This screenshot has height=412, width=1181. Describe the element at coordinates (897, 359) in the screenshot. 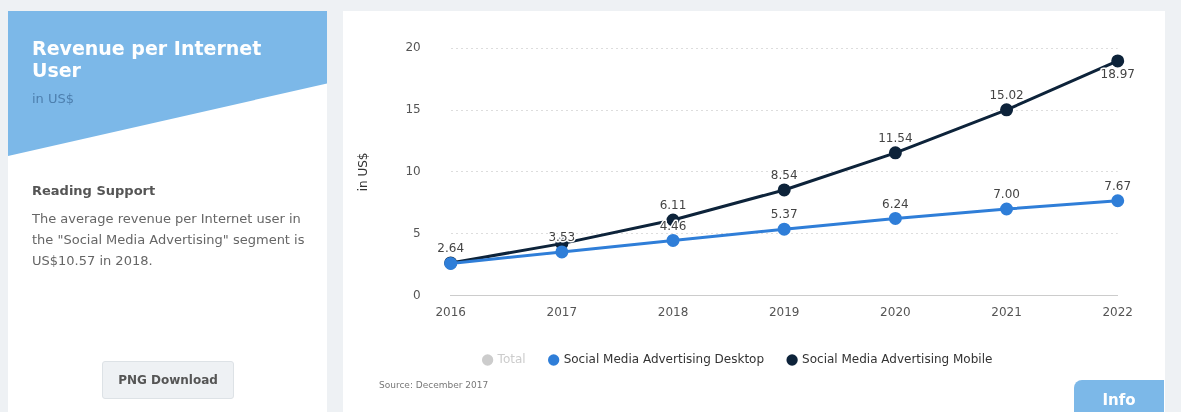

I see `legend-label: Social Media Advertising Mobile` at that location.